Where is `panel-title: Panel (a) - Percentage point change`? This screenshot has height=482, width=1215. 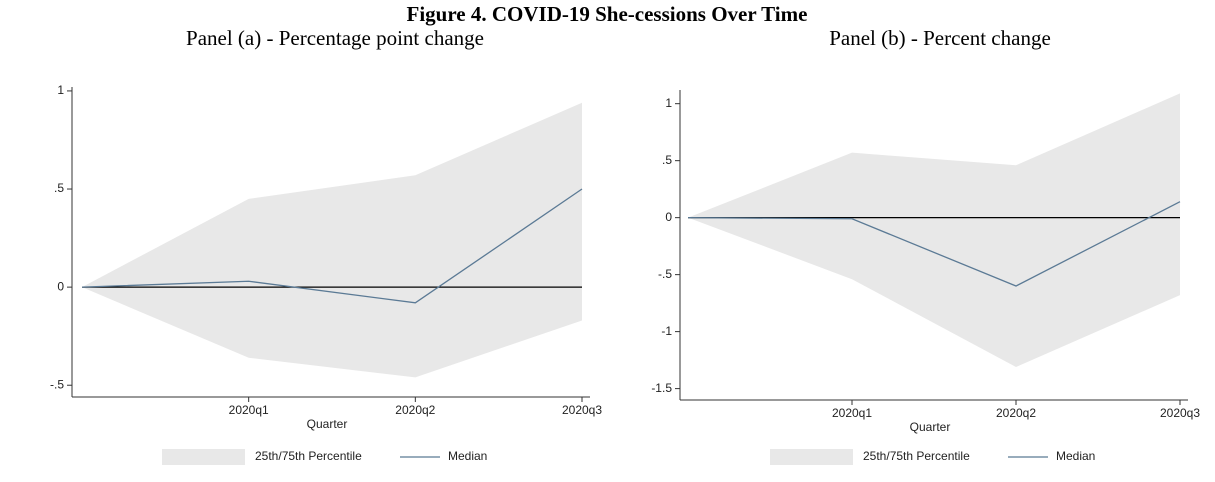 panel-title: Panel (a) - Percentage point change is located at coordinates (335, 38).